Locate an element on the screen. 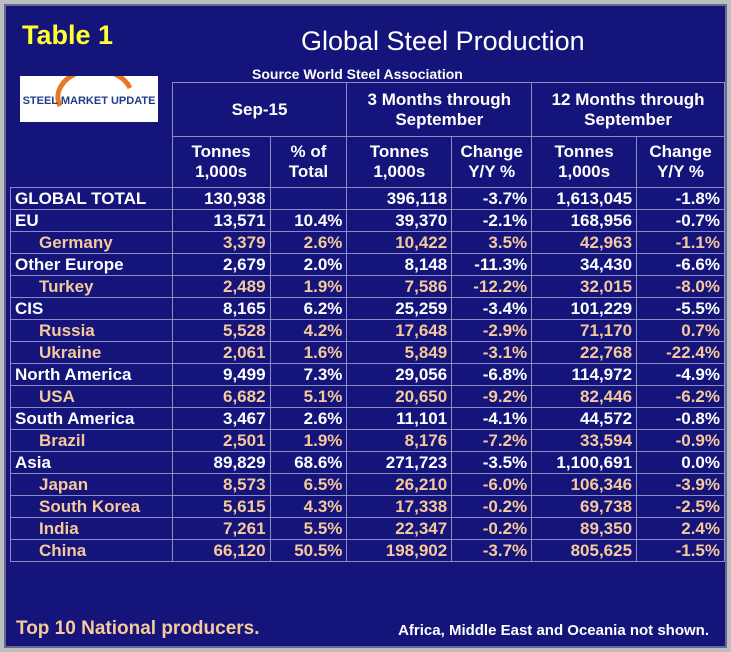 The image size is (731, 652). cell: 3,379 is located at coordinates (221, 242).